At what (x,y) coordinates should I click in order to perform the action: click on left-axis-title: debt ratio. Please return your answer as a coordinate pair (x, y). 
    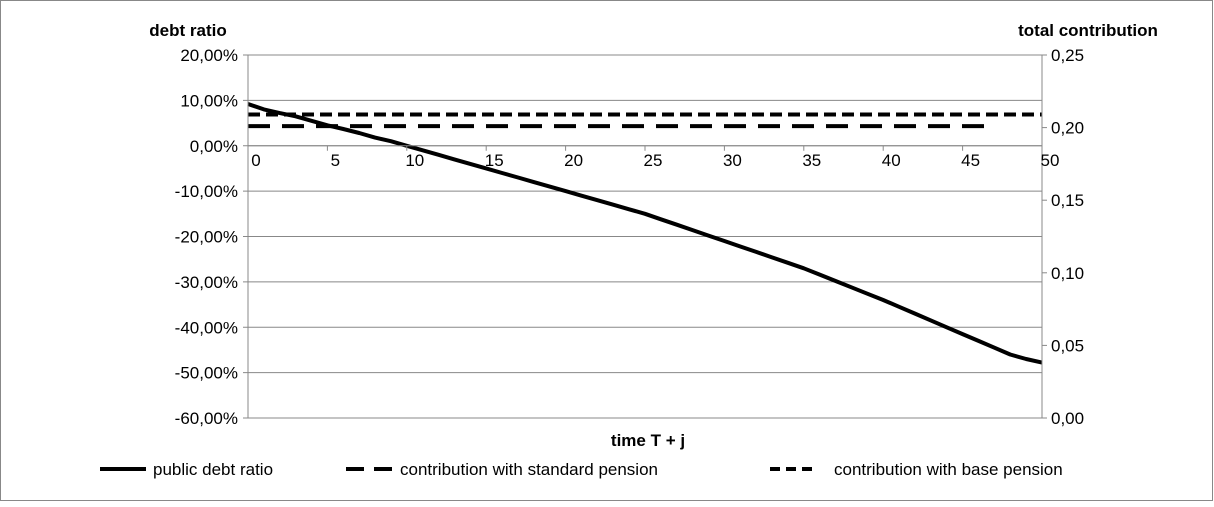
    Looking at the image, I should click on (187, 30).